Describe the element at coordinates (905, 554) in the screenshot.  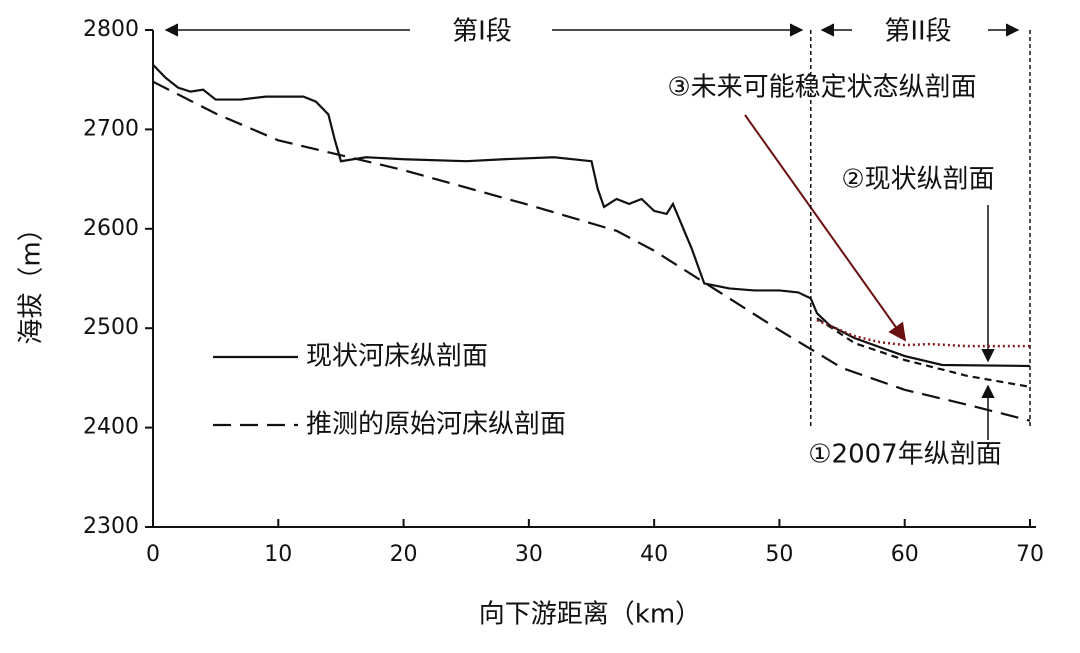
I see `x-tick-label: 60` at that location.